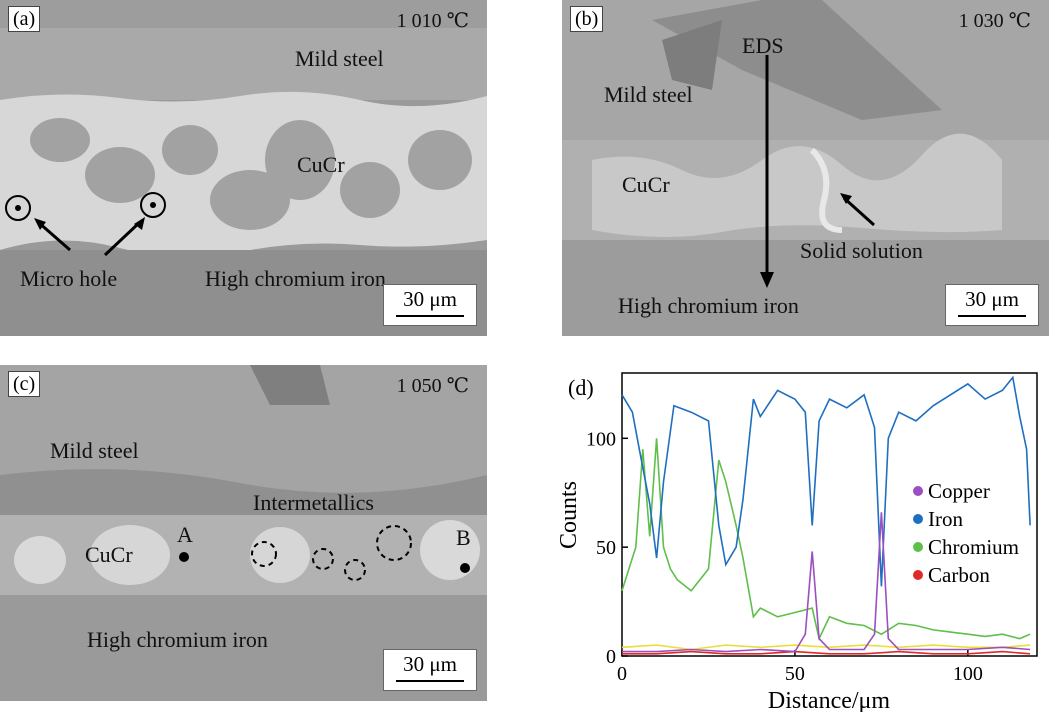 The height and width of the screenshot is (712, 1049). Describe the element at coordinates (646, 184) in the screenshot. I see `label-cucr-b: CuCr` at that location.